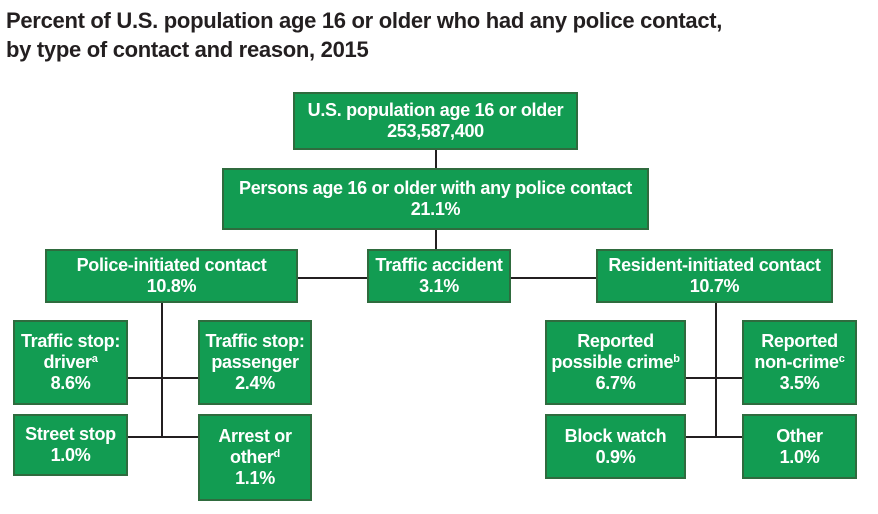 This screenshot has width=878, height=514. I want to click on node-reported-non-crime-label2-line: non-crimec, so click(799, 362).